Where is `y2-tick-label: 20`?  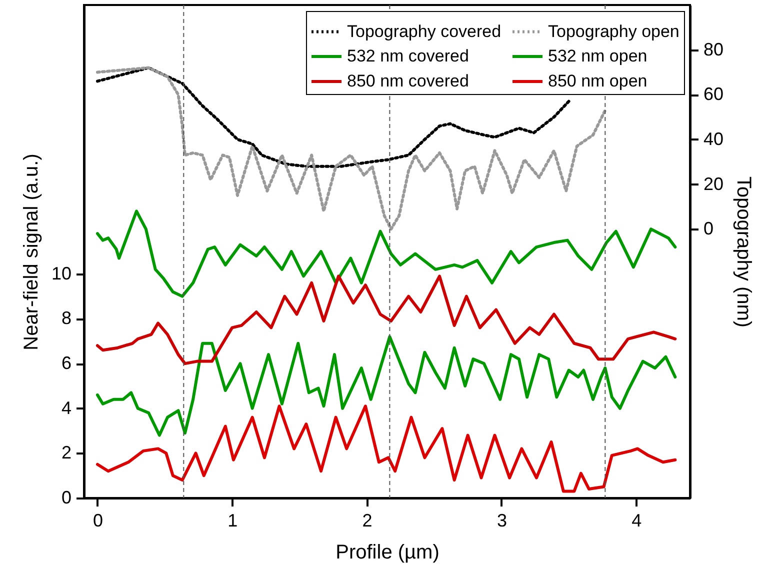
y2-tick-label: 20 is located at coordinates (714, 184).